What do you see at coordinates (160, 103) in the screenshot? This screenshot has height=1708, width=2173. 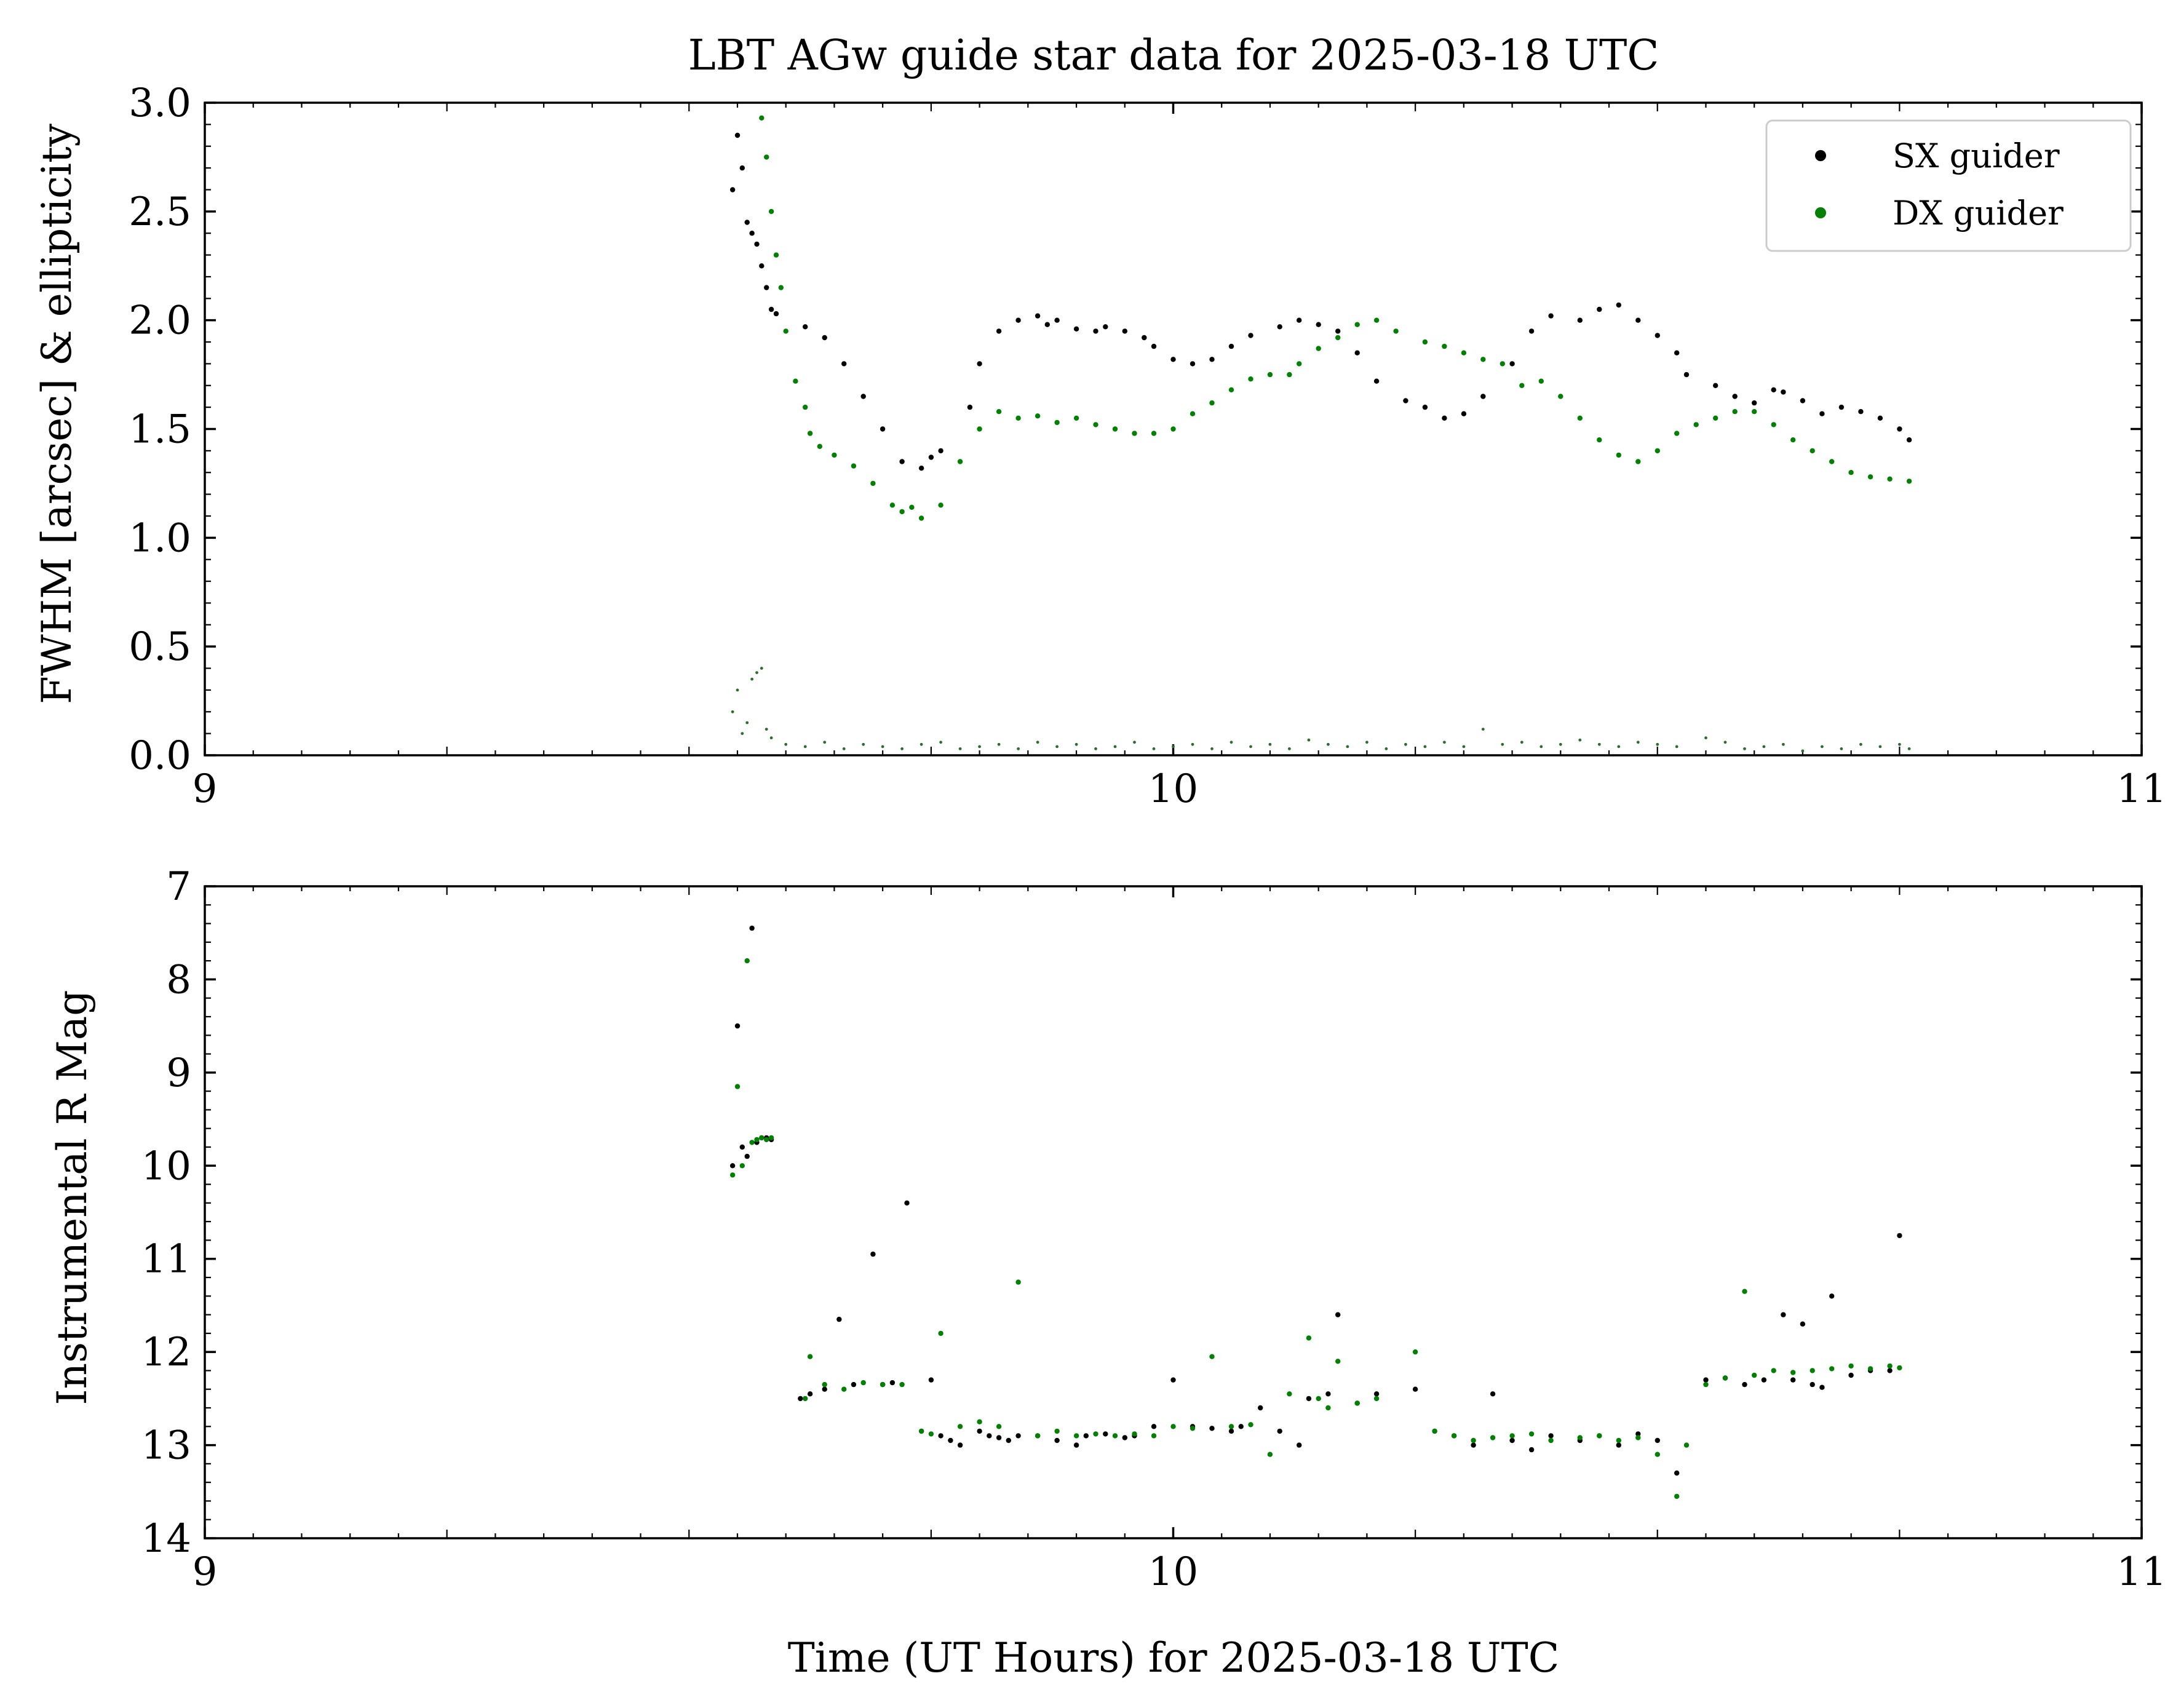 I see `y-tick-label: 3.0` at bounding box center [160, 103].